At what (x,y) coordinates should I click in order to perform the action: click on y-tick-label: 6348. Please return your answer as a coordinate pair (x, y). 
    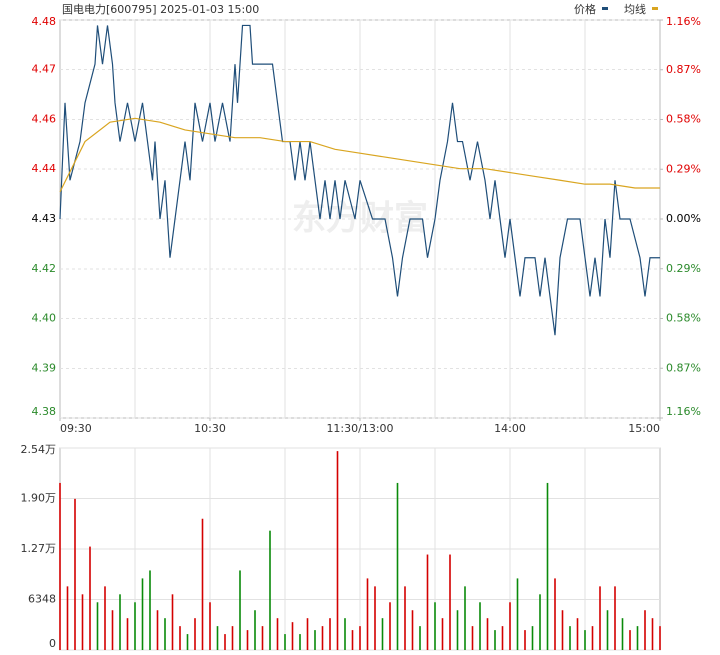
    Looking at the image, I should click on (42, 599).